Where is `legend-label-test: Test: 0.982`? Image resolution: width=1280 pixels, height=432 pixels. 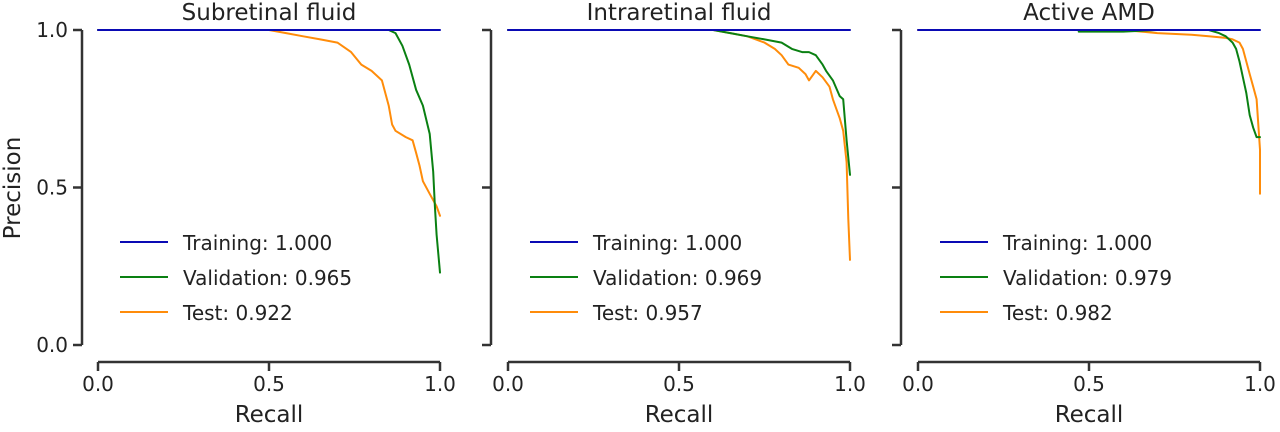
legend-label-test: Test: 0.982 is located at coordinates (1057, 313).